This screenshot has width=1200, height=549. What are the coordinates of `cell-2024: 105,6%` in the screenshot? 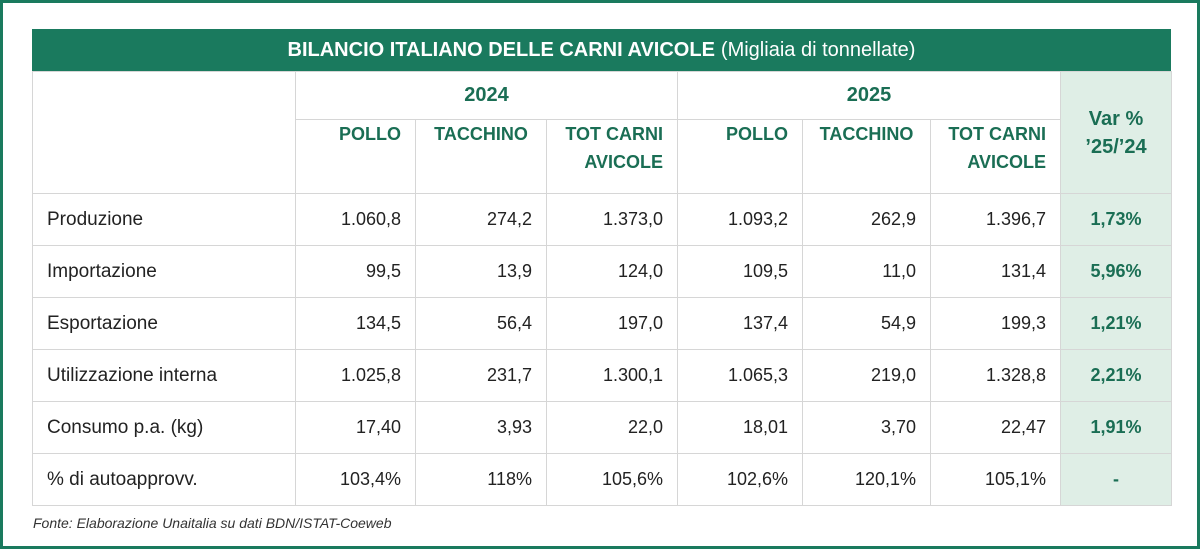 It's located at (612, 479).